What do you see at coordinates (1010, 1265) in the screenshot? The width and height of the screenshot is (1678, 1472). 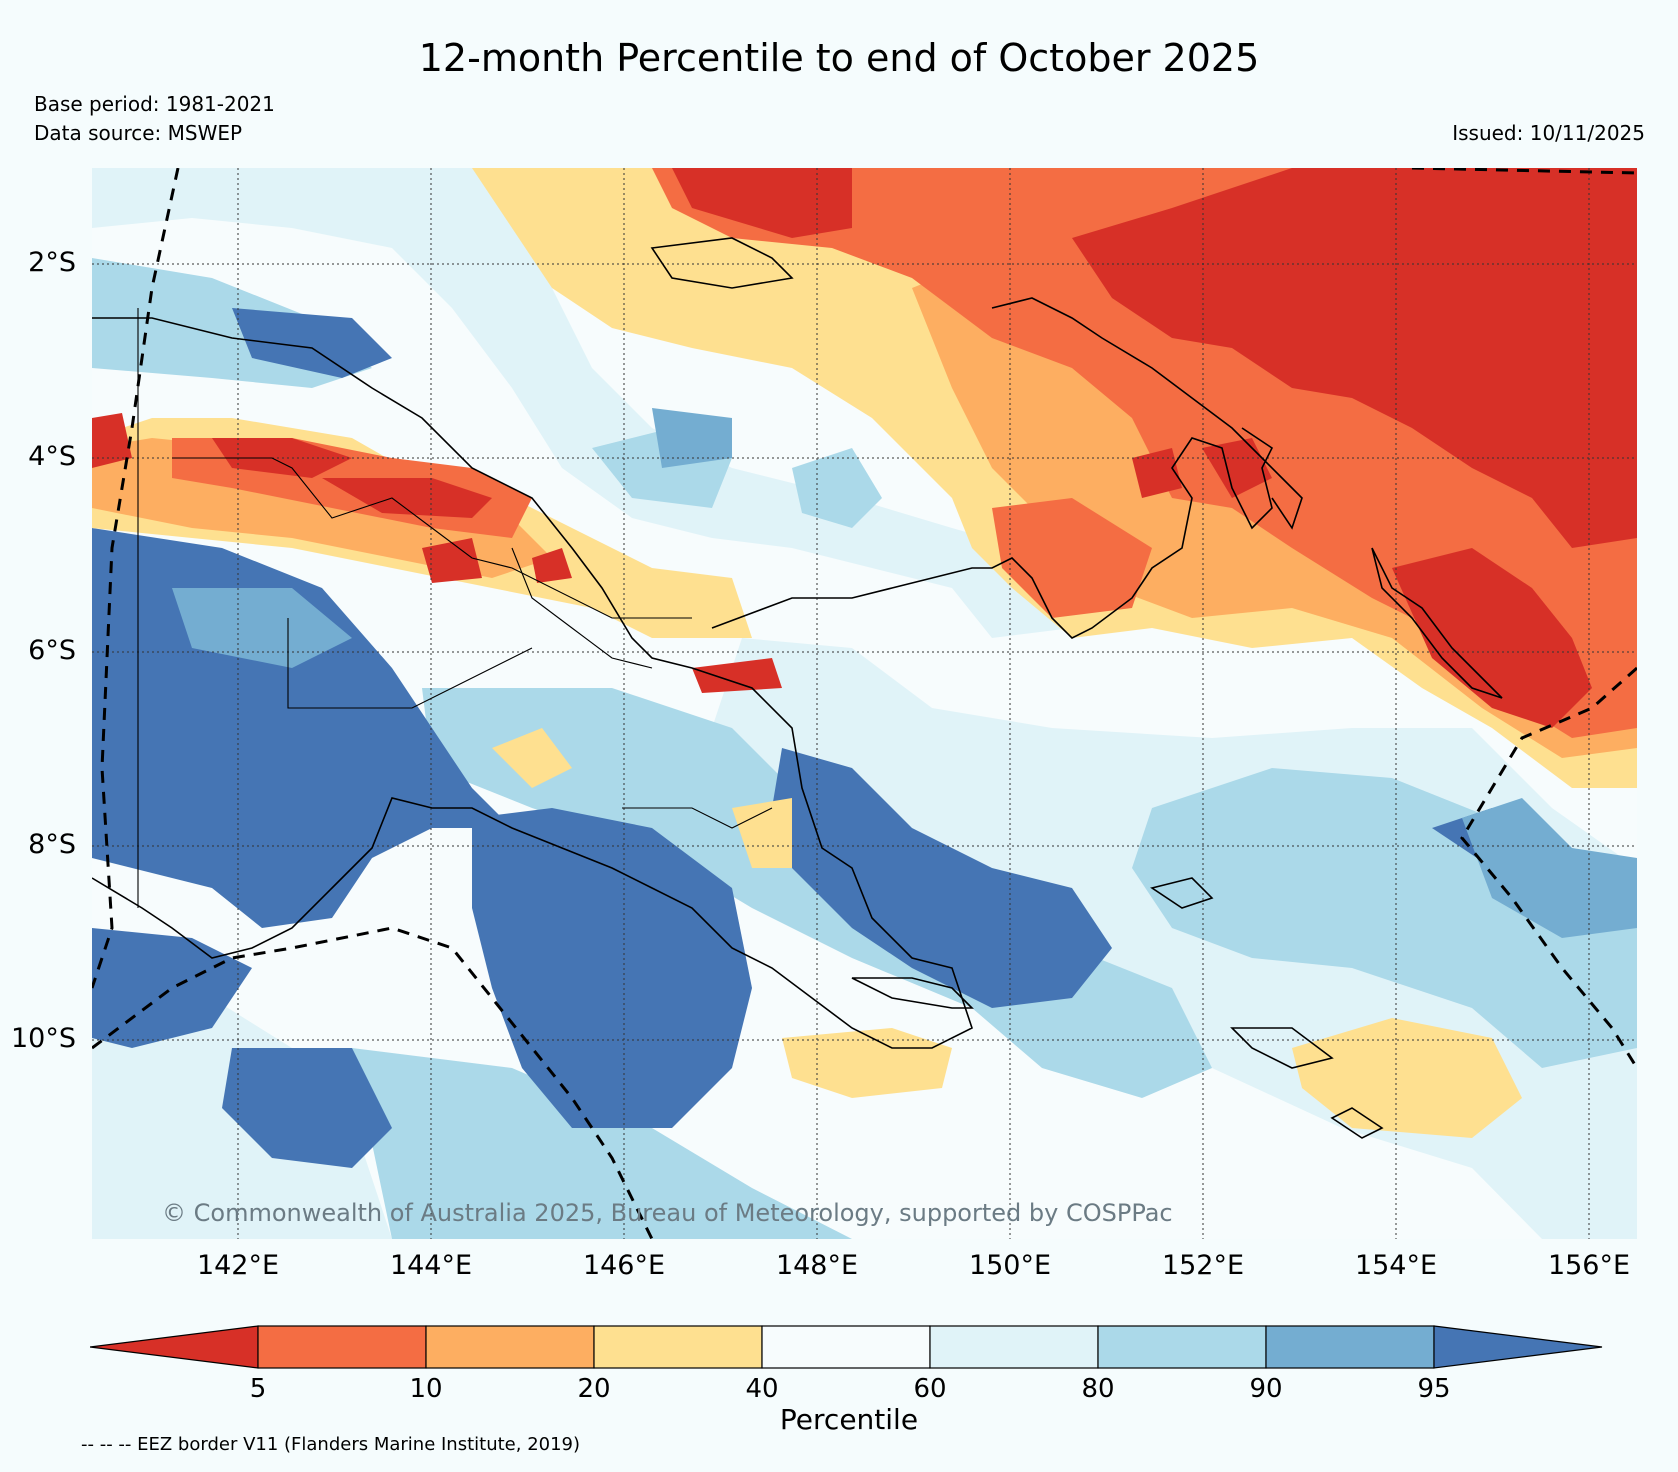 I see `lon-tick-150e: 150°E` at bounding box center [1010, 1265].